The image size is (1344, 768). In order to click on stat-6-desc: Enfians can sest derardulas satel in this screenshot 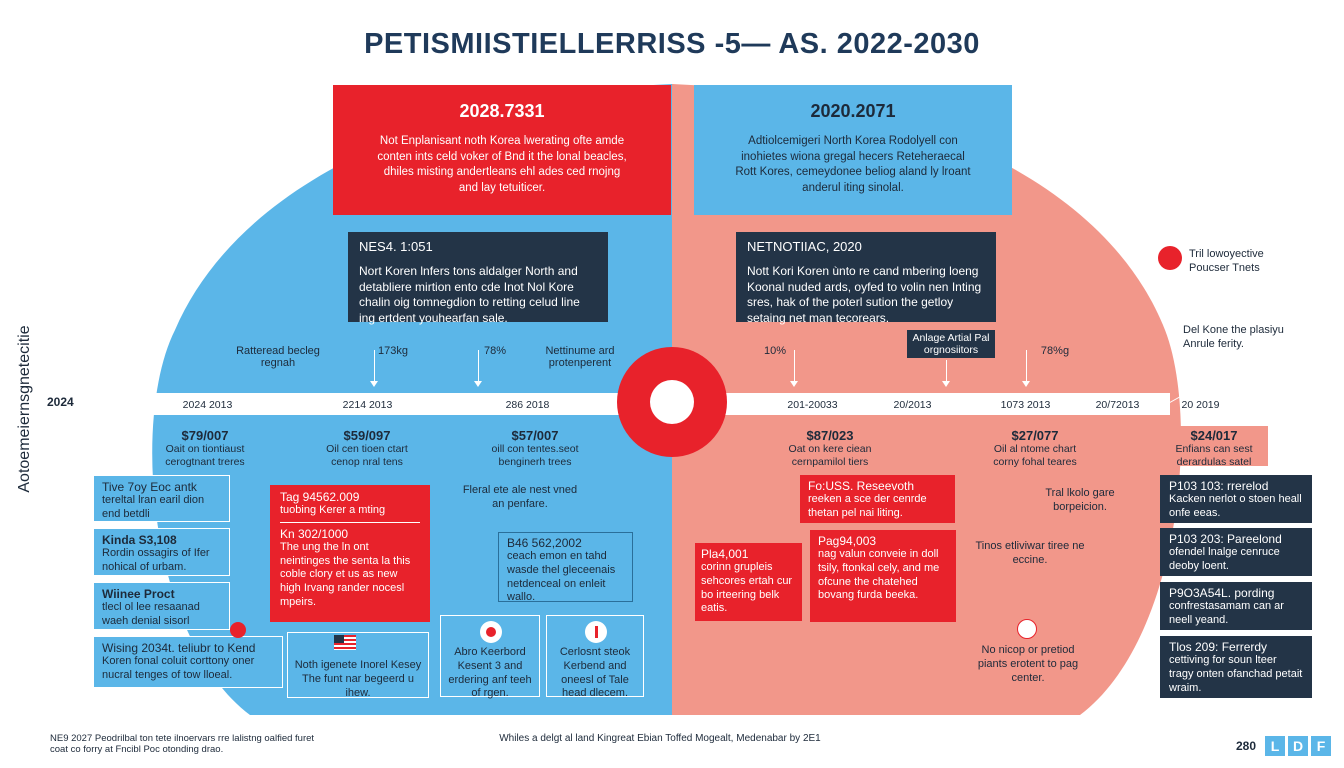, I will do `click(1214, 455)`.